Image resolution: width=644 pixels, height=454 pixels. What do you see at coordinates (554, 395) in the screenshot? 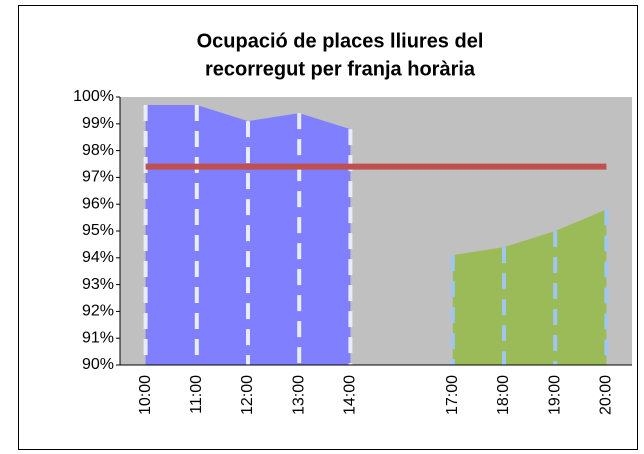
I see `x-tick-label: 19:00` at bounding box center [554, 395].